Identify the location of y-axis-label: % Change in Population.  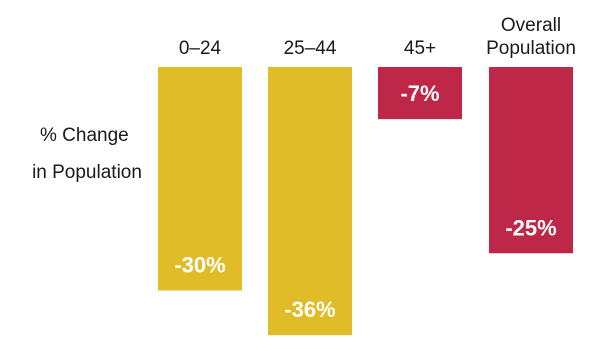
(87, 154).